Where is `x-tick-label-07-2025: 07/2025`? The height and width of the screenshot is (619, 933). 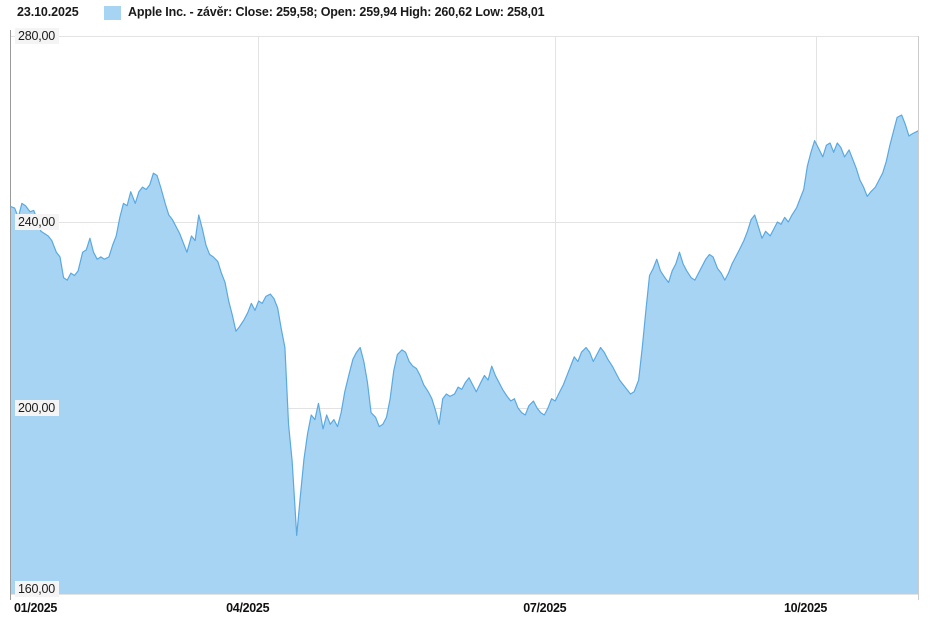 x-tick-label-07-2025: 07/2025 is located at coordinates (545, 608).